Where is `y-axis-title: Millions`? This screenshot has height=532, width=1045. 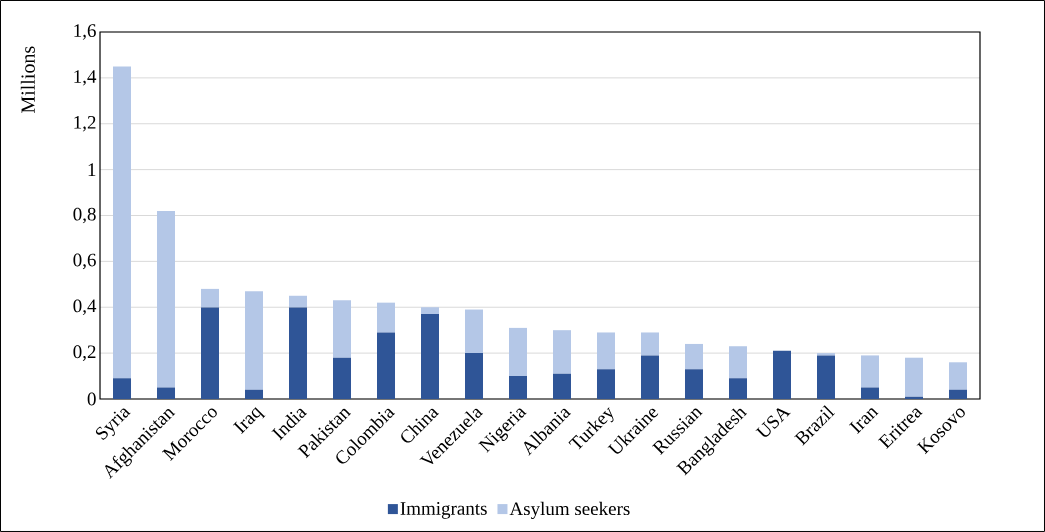 y-axis-title: Millions is located at coordinates (27, 80).